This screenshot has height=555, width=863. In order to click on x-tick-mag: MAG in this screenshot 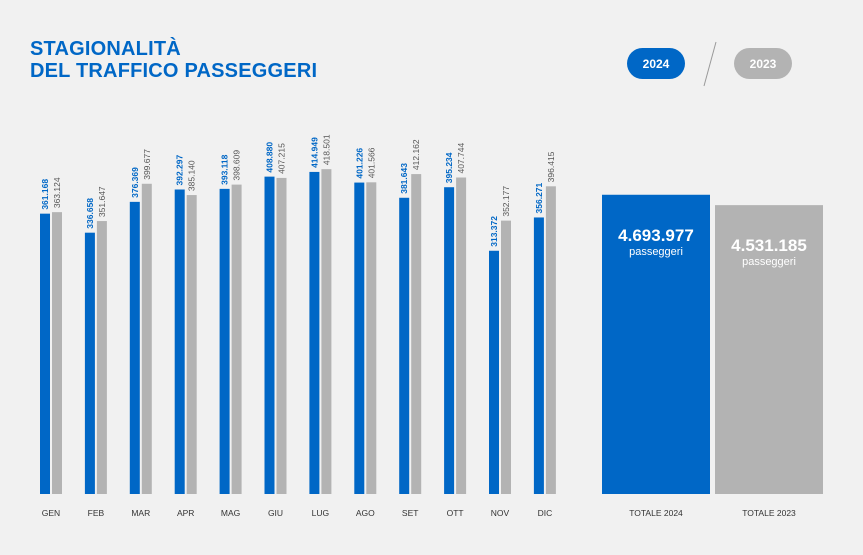, I will do `click(230, 513)`.